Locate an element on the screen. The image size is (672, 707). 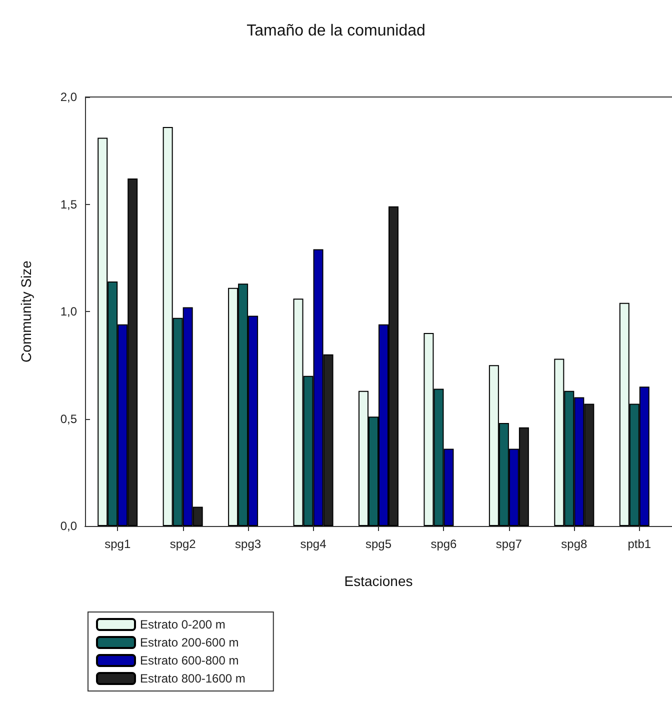
legend-label: Estrato 0-200 m is located at coordinates (183, 625).